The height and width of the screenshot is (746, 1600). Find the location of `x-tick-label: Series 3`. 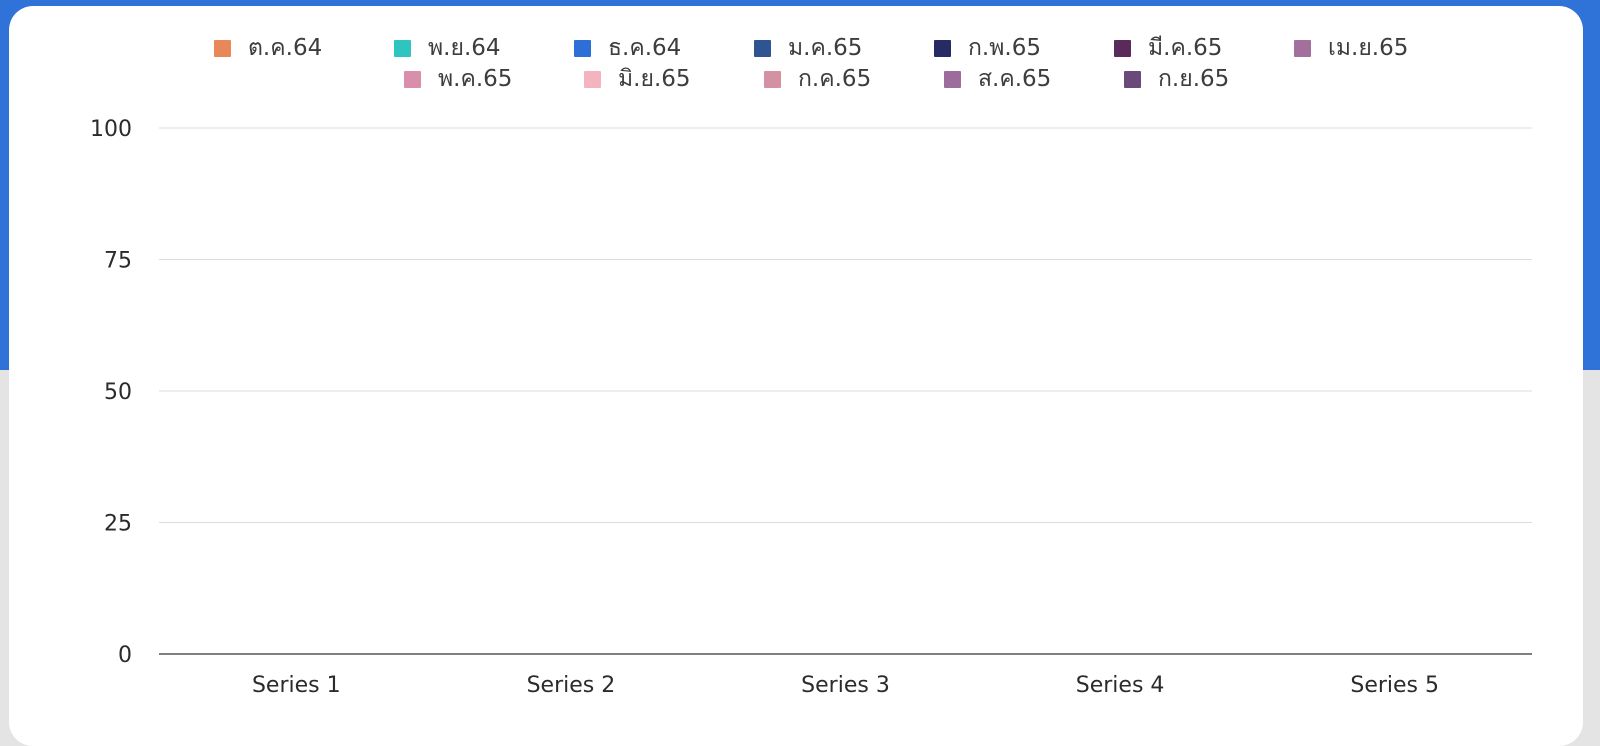

x-tick-label: Series 3 is located at coordinates (845, 685).